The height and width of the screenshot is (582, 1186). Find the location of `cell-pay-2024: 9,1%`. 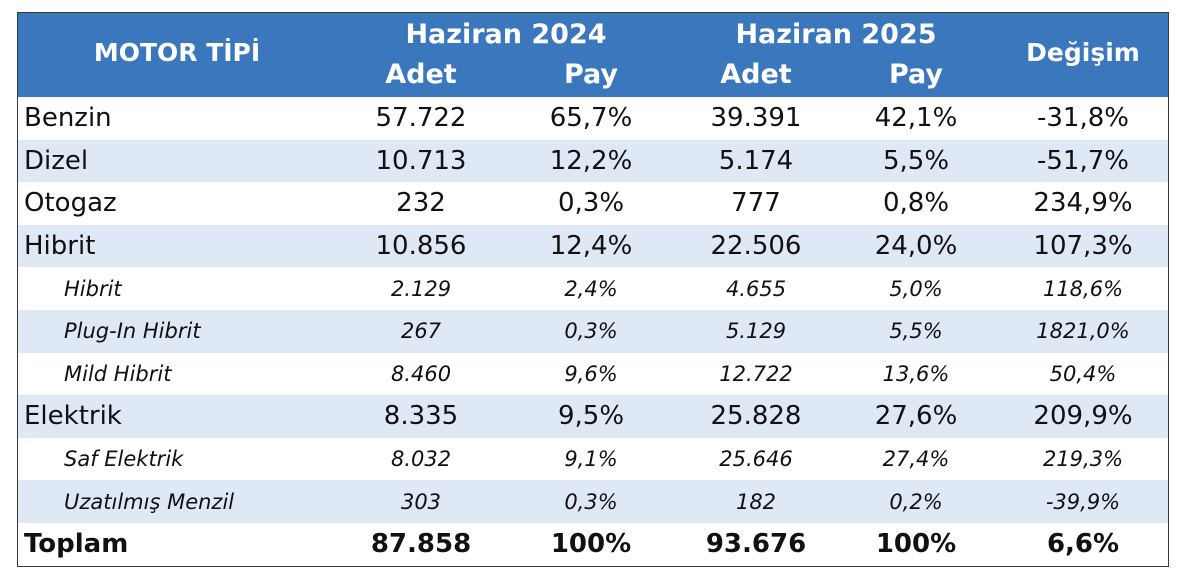

cell-pay-2024: 9,1% is located at coordinates (591, 459).